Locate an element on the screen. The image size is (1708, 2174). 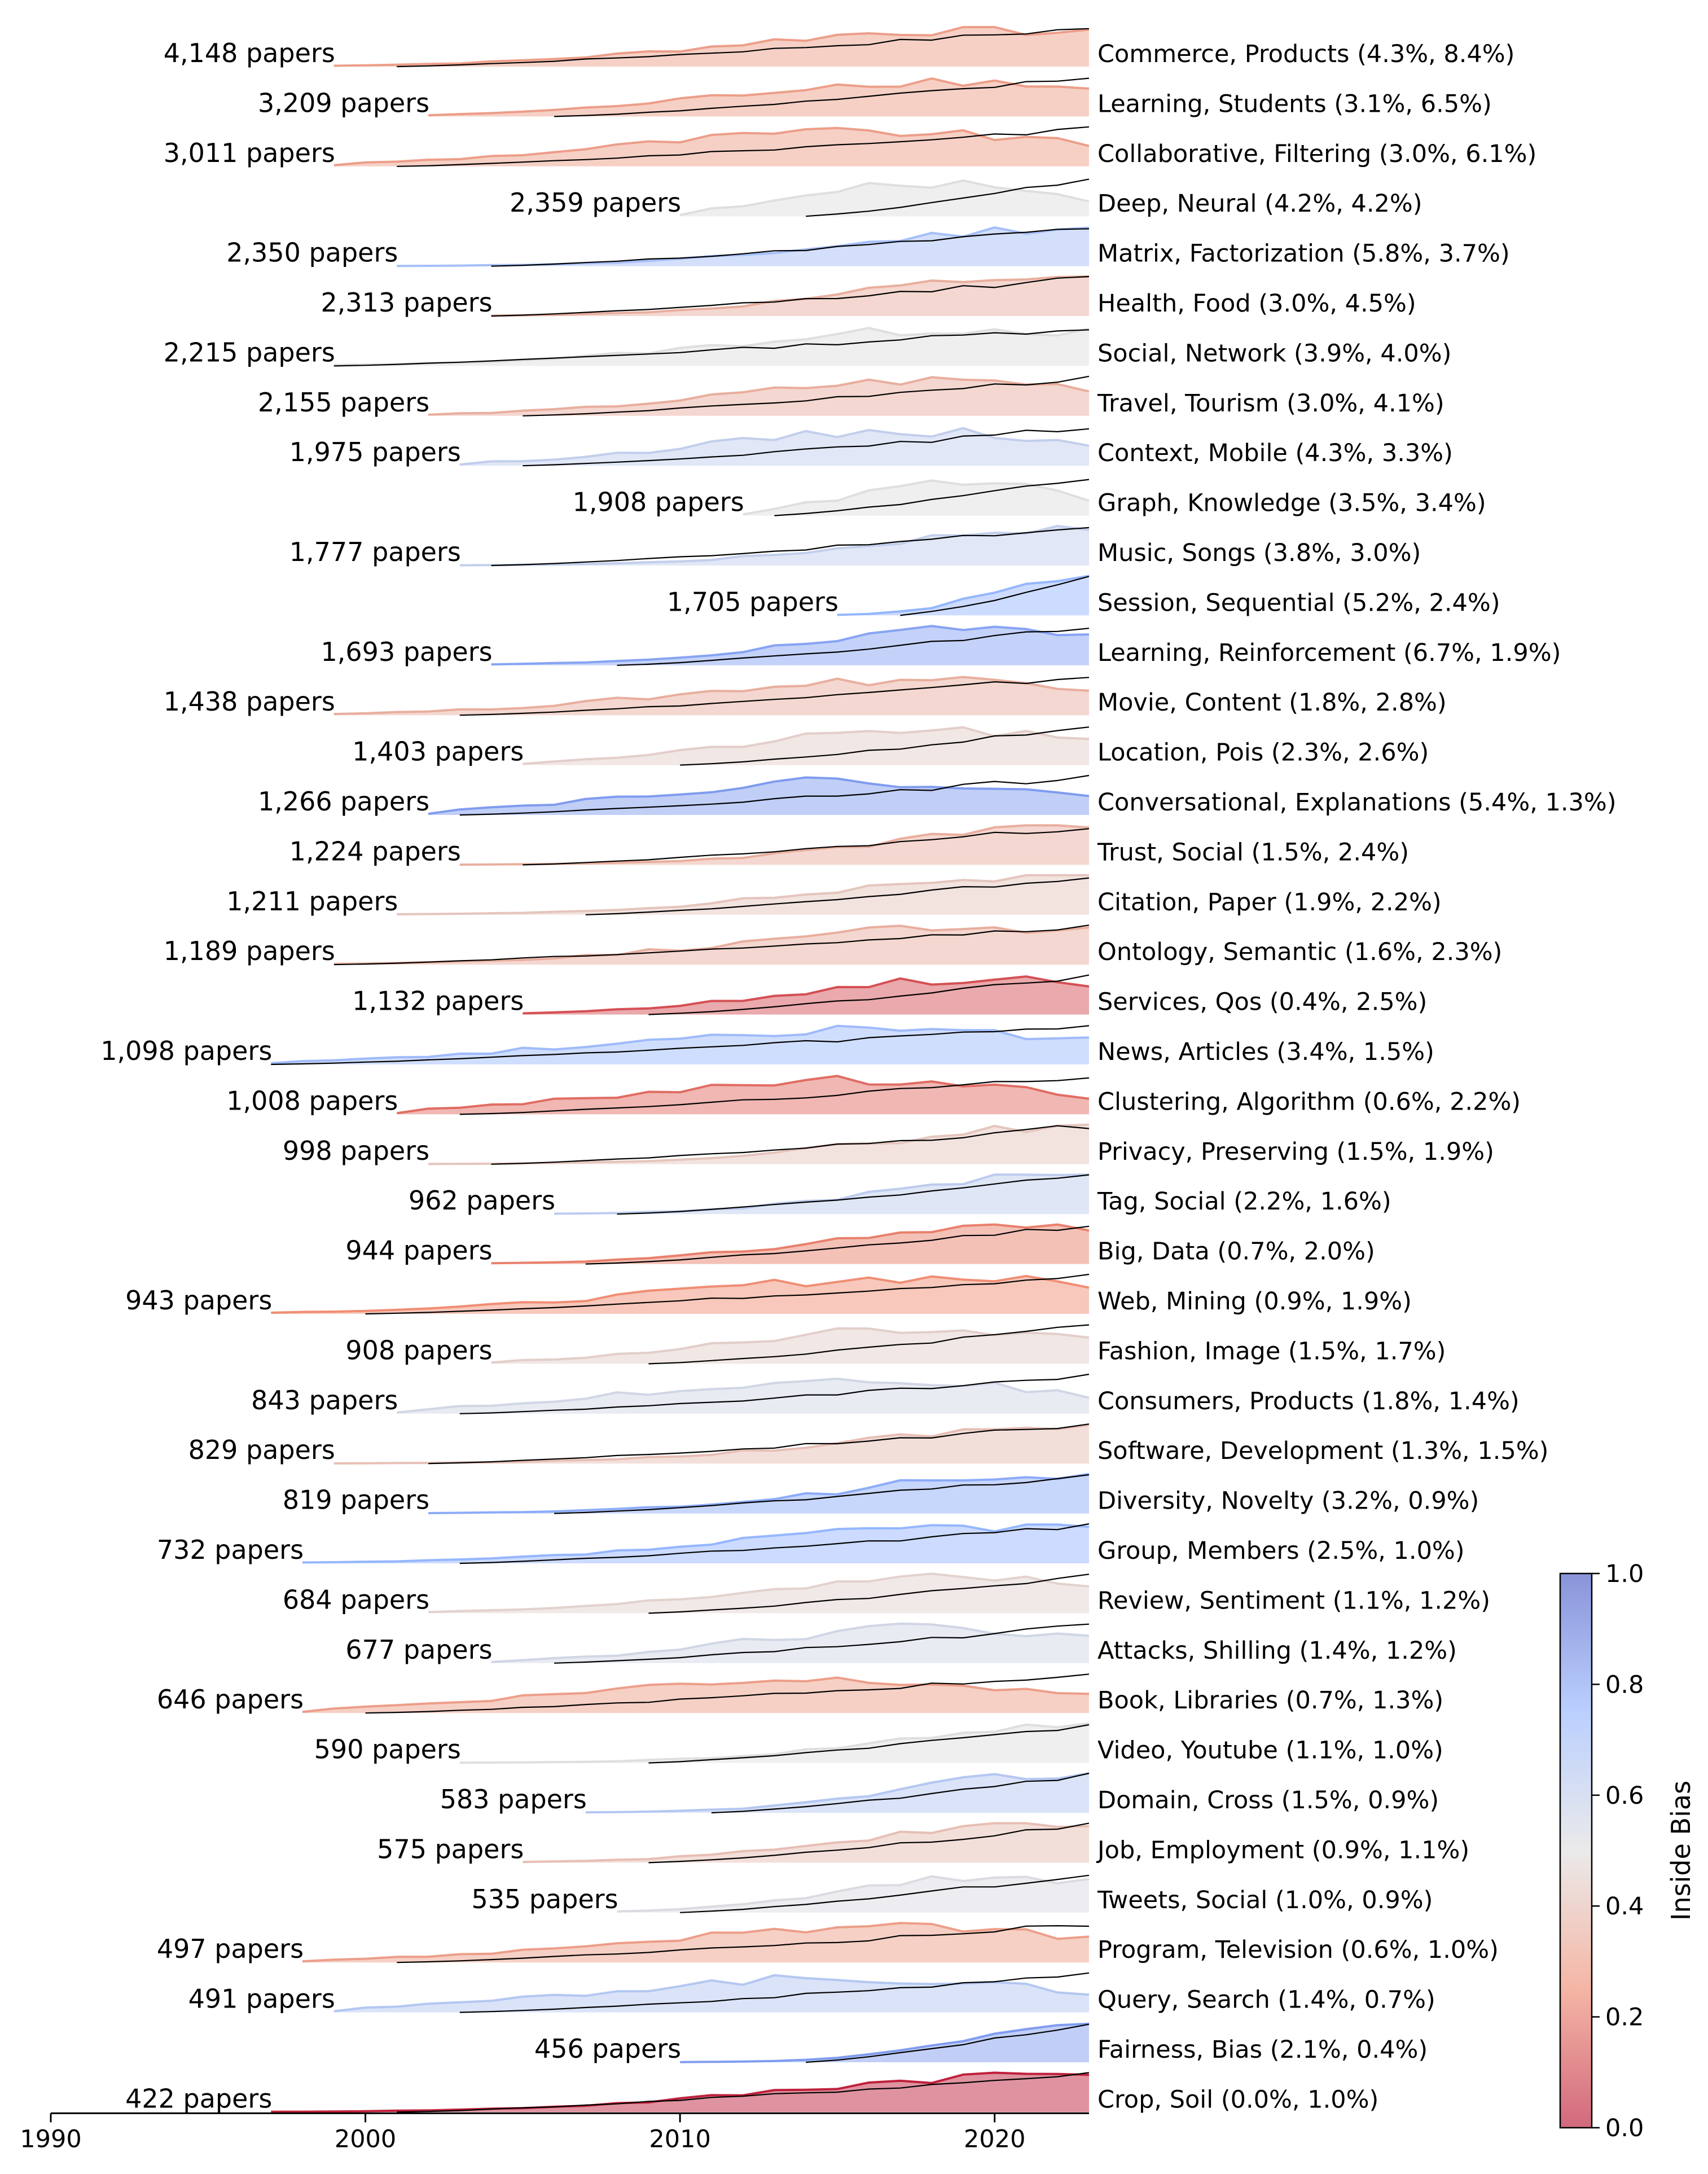
x-tick-label: 1990 is located at coordinates (50, 2139).